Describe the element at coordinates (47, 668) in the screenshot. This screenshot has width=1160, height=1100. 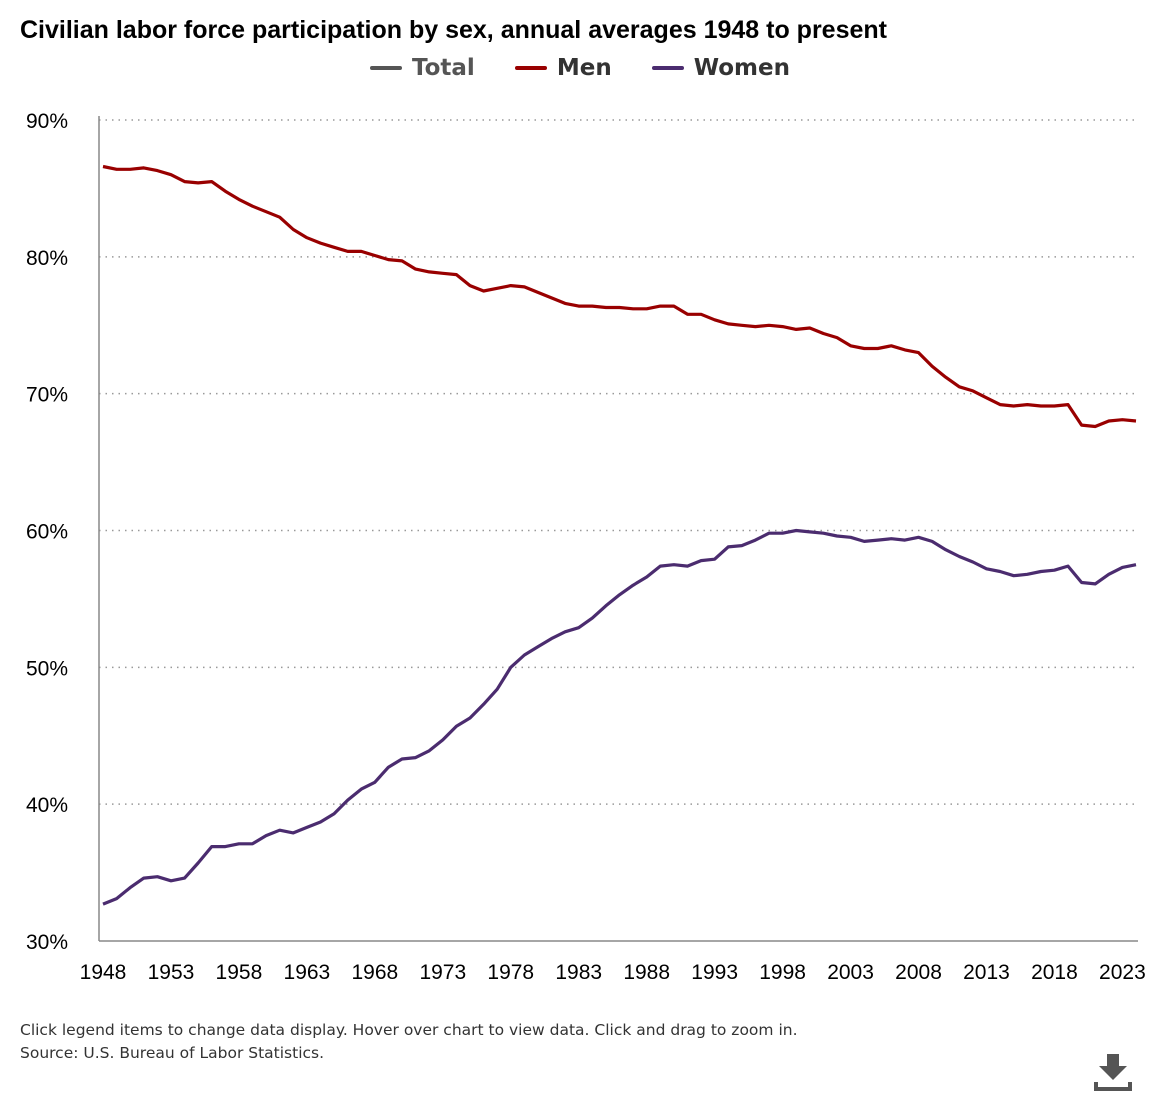
I see `y-tick-label: 50%` at that location.